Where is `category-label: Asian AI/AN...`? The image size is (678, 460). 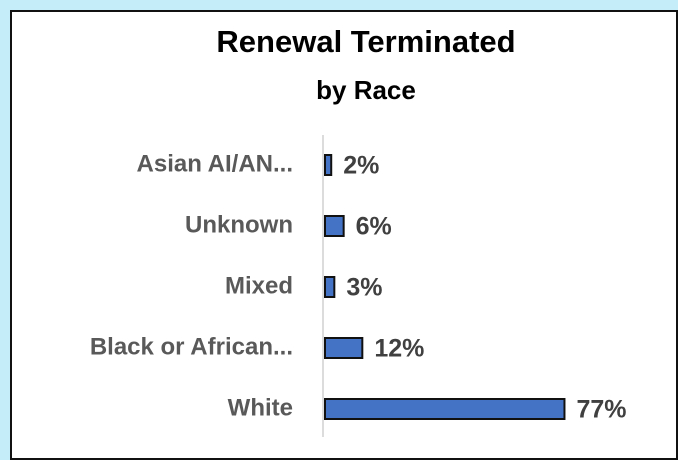
category-label: Asian AI/AN... is located at coordinates (215, 163).